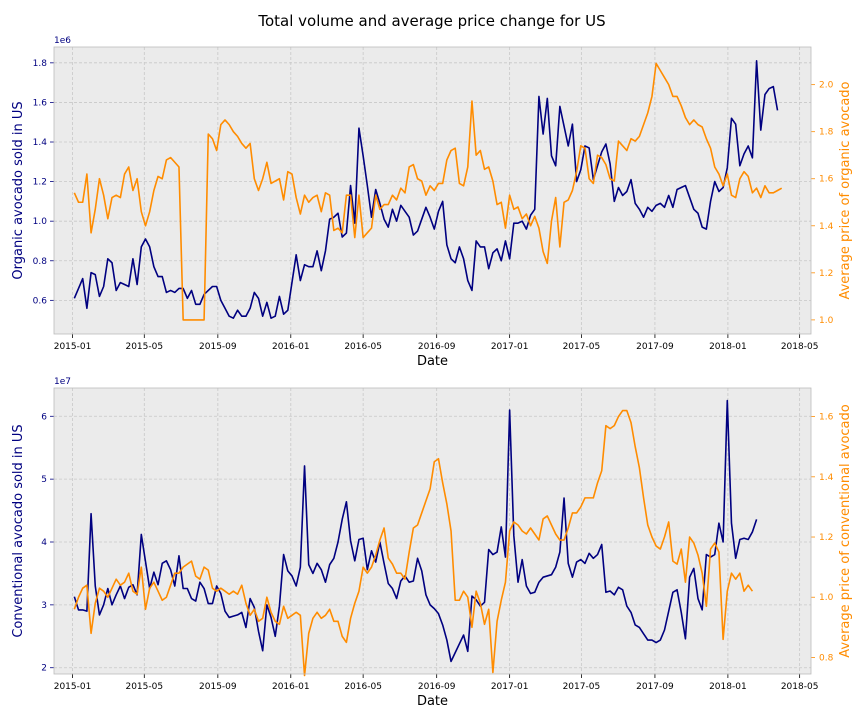 Image resolution: width=864 pixels, height=720 pixels. I want to click on organic-y-tick-label: 1.2, so click(40, 183).